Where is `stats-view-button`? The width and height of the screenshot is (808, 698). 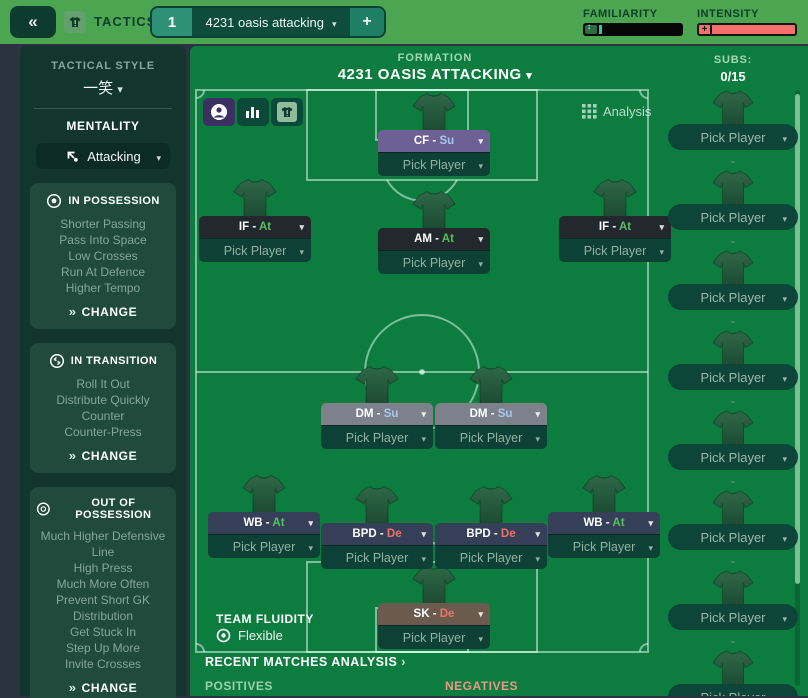 stats-view-button is located at coordinates (253, 112).